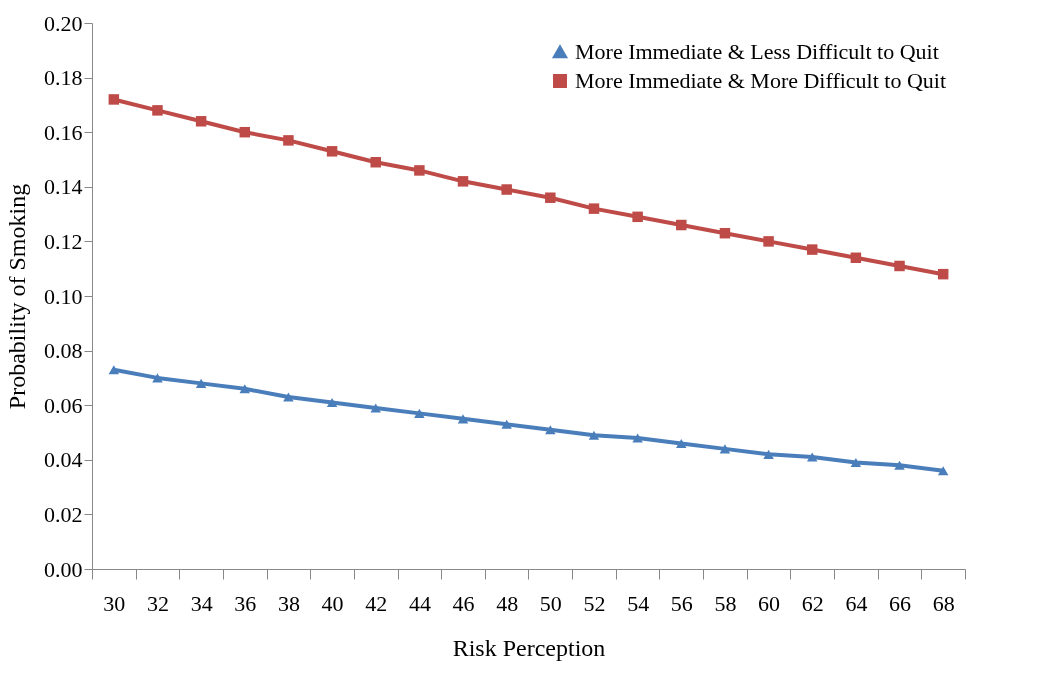 This screenshot has height=694, width=1037. Describe the element at coordinates (507, 603) in the screenshot. I see `x-tick-label: 48` at that location.